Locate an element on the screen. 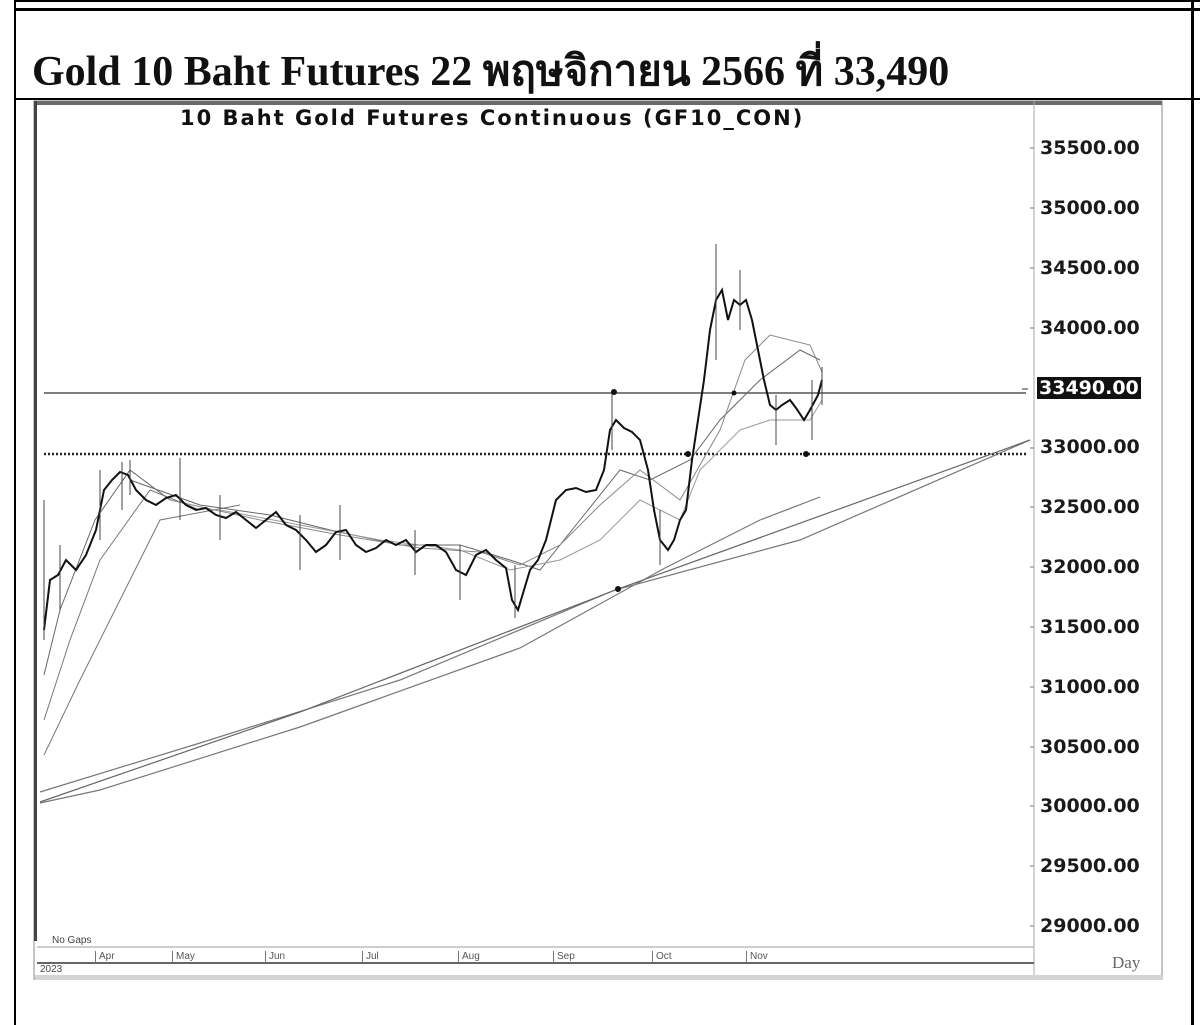  period-label: Day is located at coordinates (1126, 962).